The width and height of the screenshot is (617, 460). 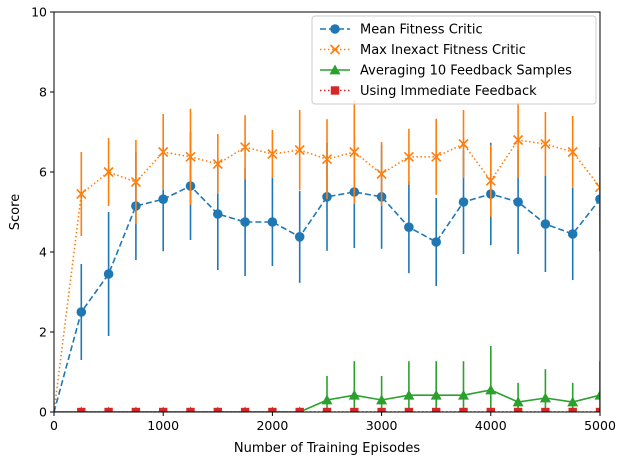 I want to click on legend-label: Using Immediate Feedback, so click(x=448, y=91).